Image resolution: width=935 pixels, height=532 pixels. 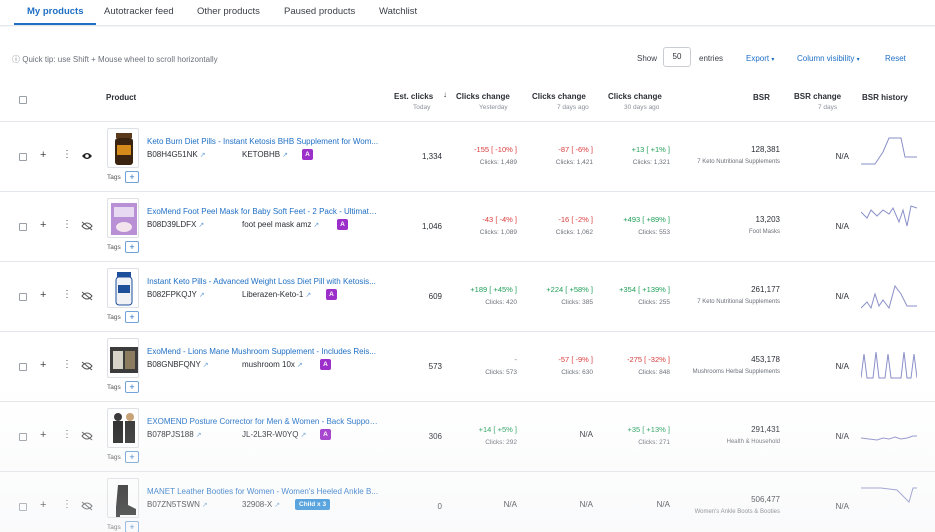 I want to click on column-visibility-dropdown: Column visibility ▾, so click(x=828, y=58).